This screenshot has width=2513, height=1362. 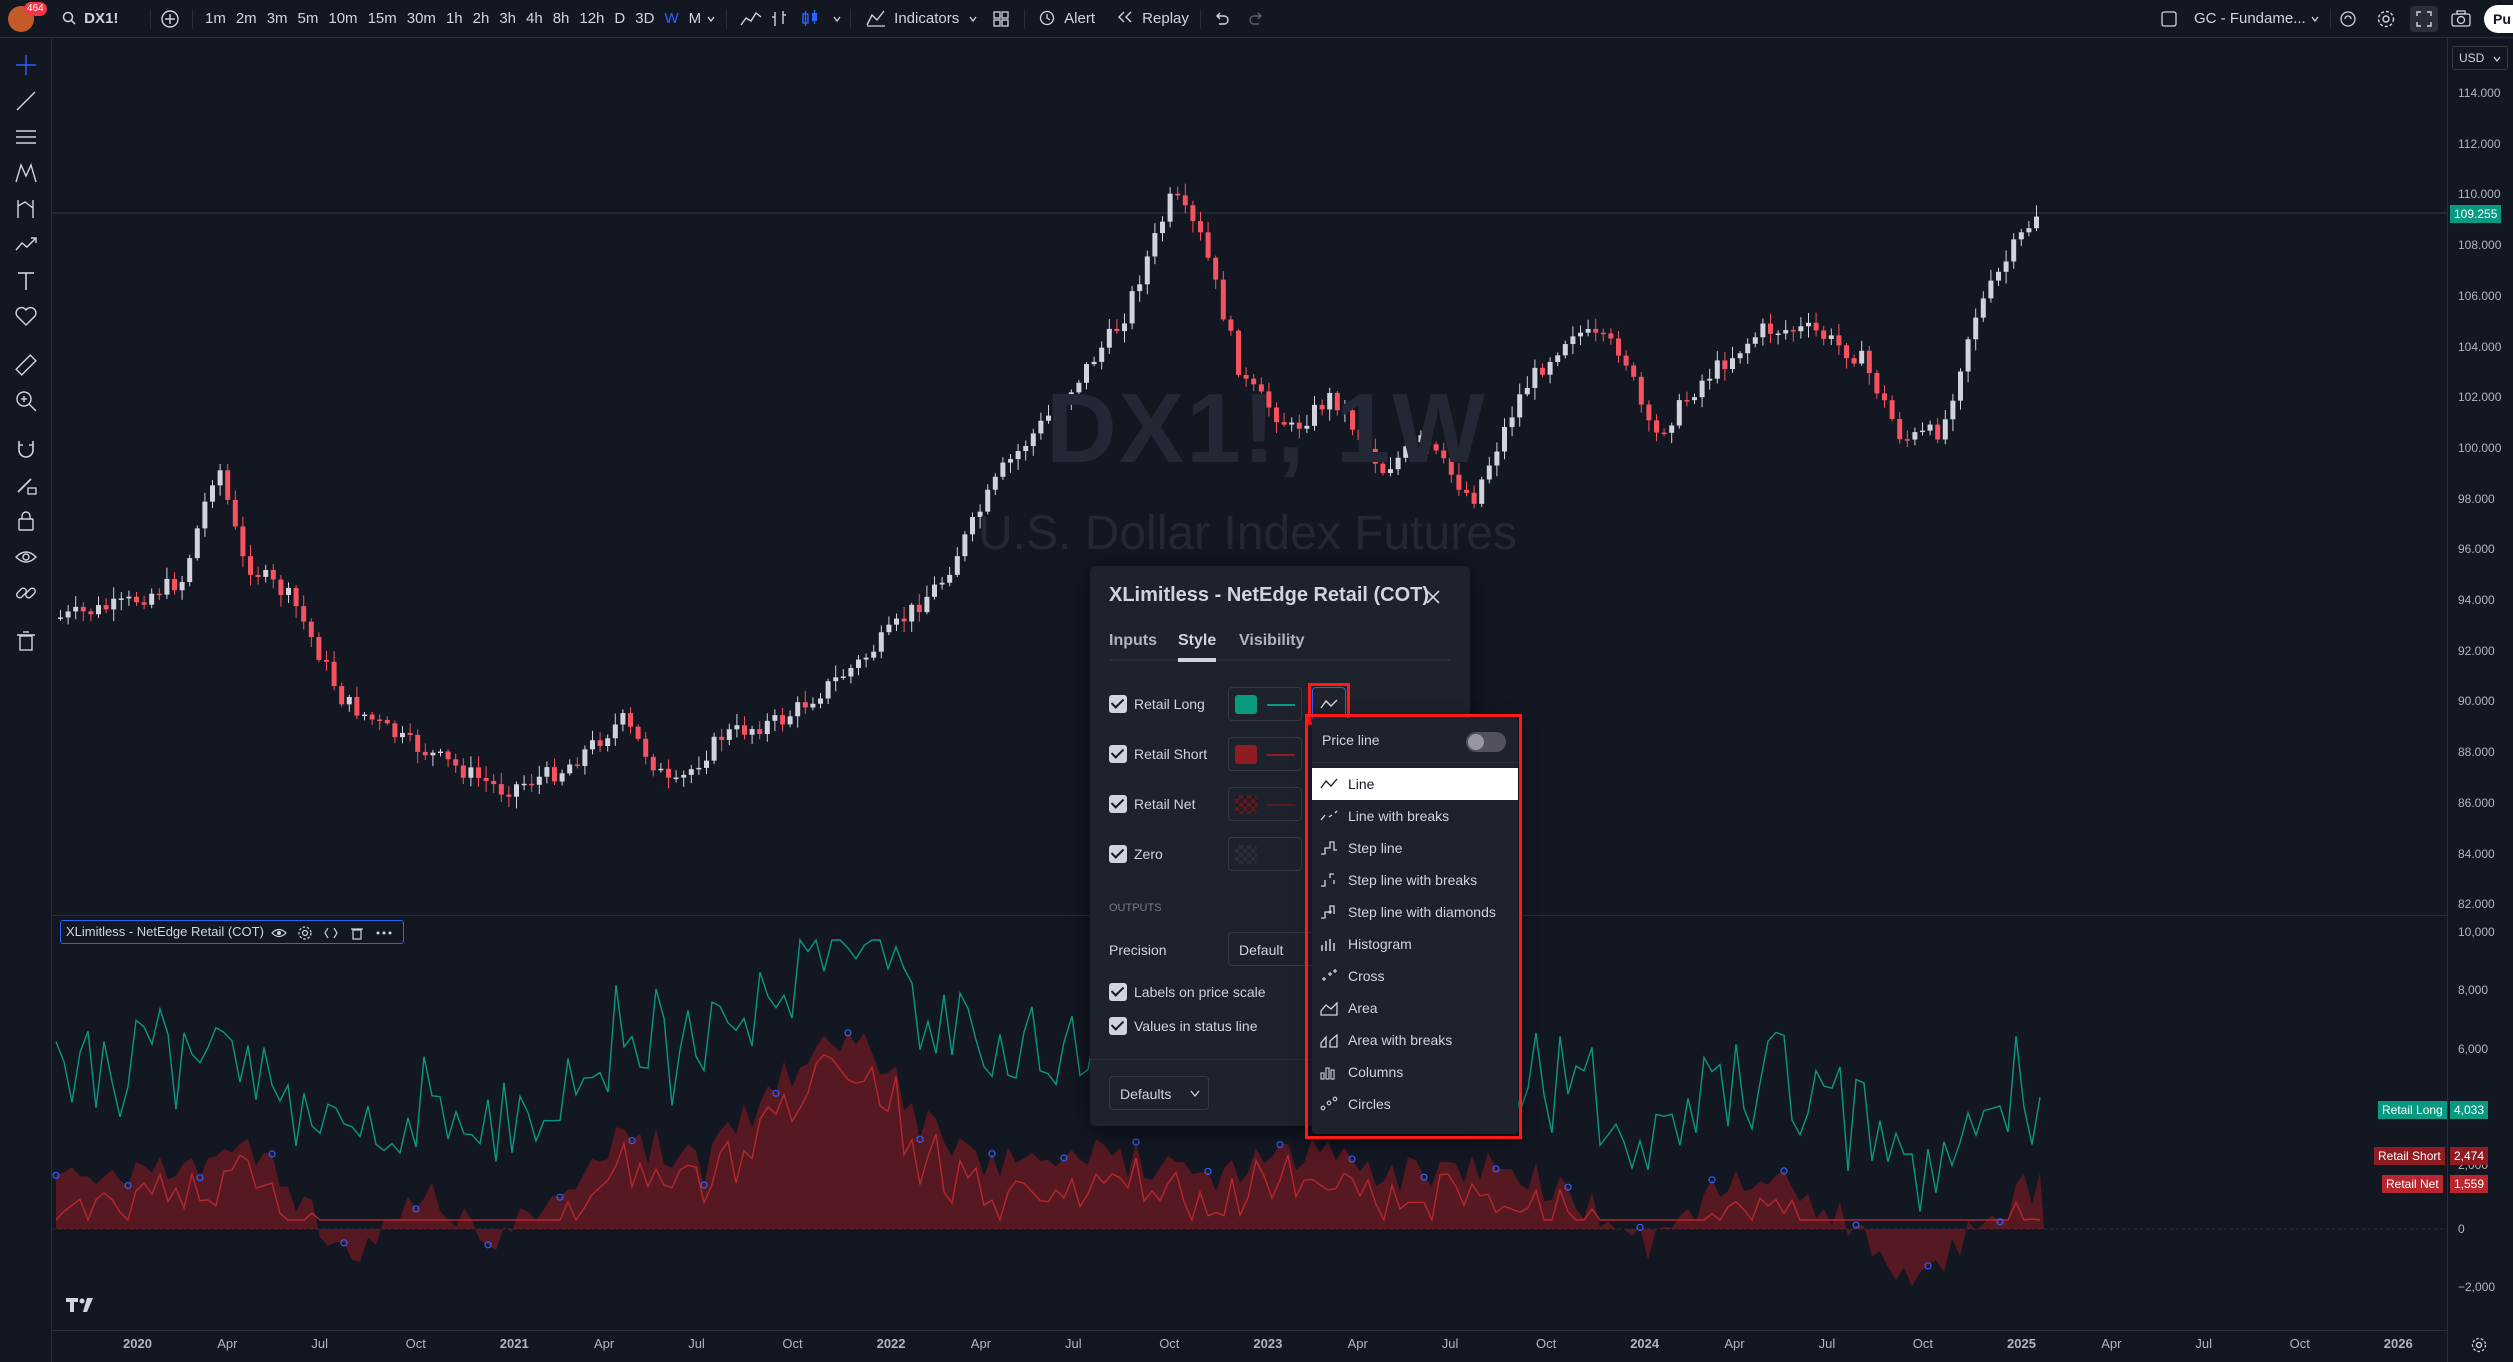 I want to click on zoom-in-icon, so click(x=26, y=401).